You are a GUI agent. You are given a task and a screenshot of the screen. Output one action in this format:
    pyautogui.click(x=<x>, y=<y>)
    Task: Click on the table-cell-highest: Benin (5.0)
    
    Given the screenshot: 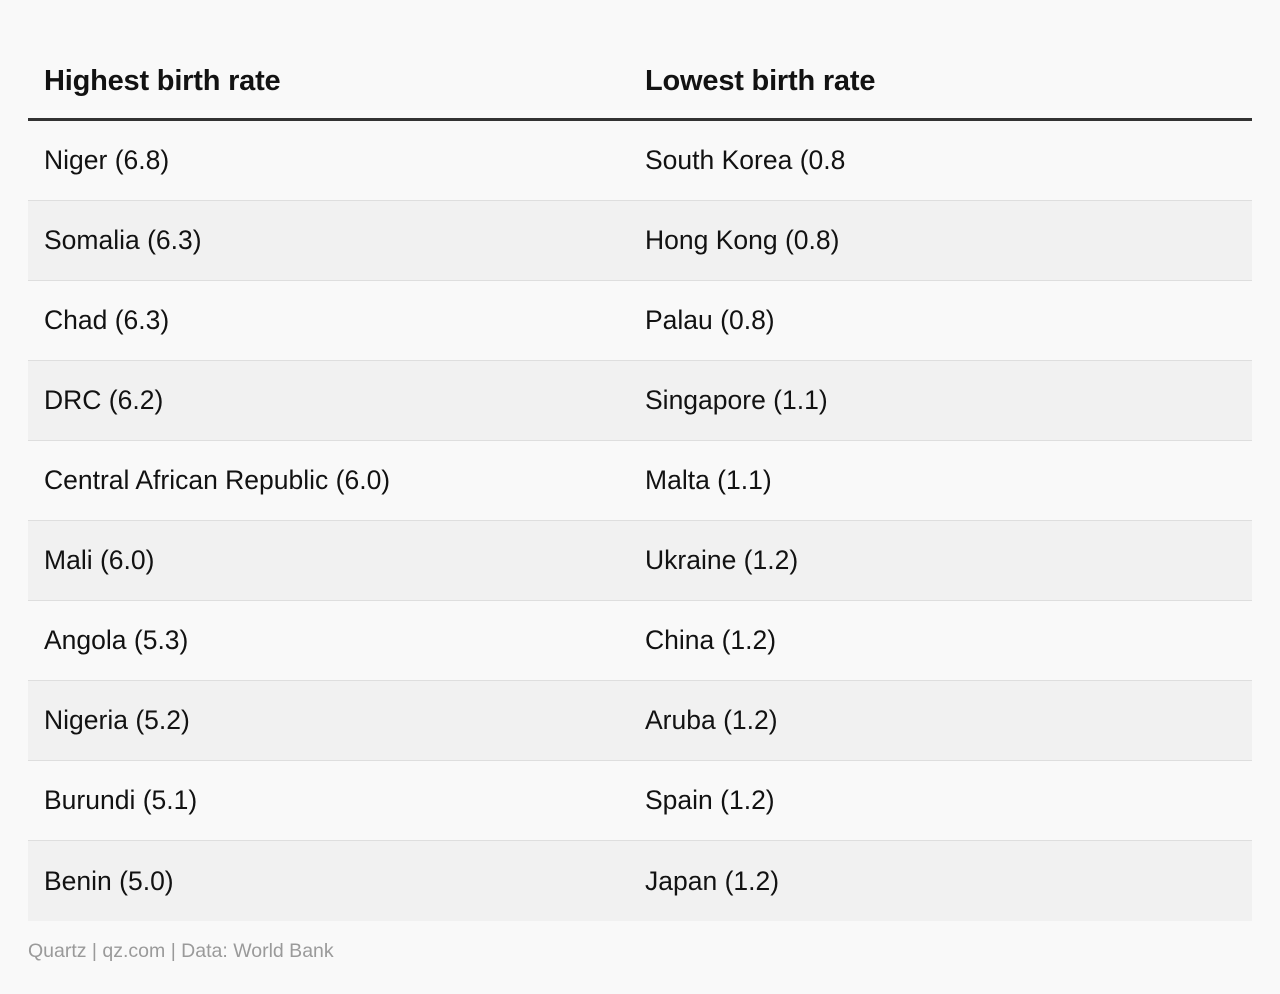 What is the action you would take?
    pyautogui.click(x=109, y=880)
    